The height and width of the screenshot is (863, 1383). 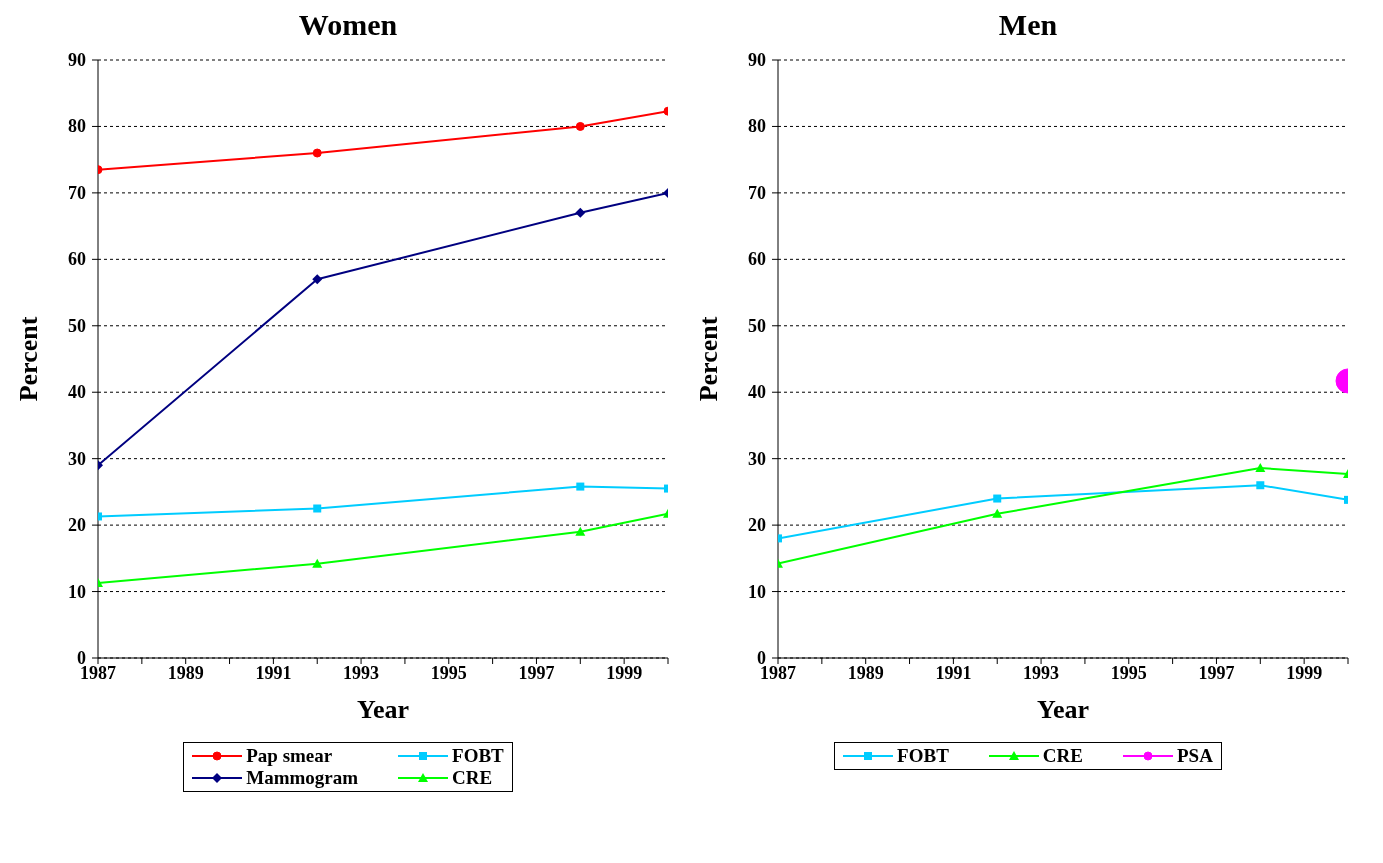 What do you see at coordinates (1028, 25) in the screenshot?
I see `chart-title: Men` at bounding box center [1028, 25].